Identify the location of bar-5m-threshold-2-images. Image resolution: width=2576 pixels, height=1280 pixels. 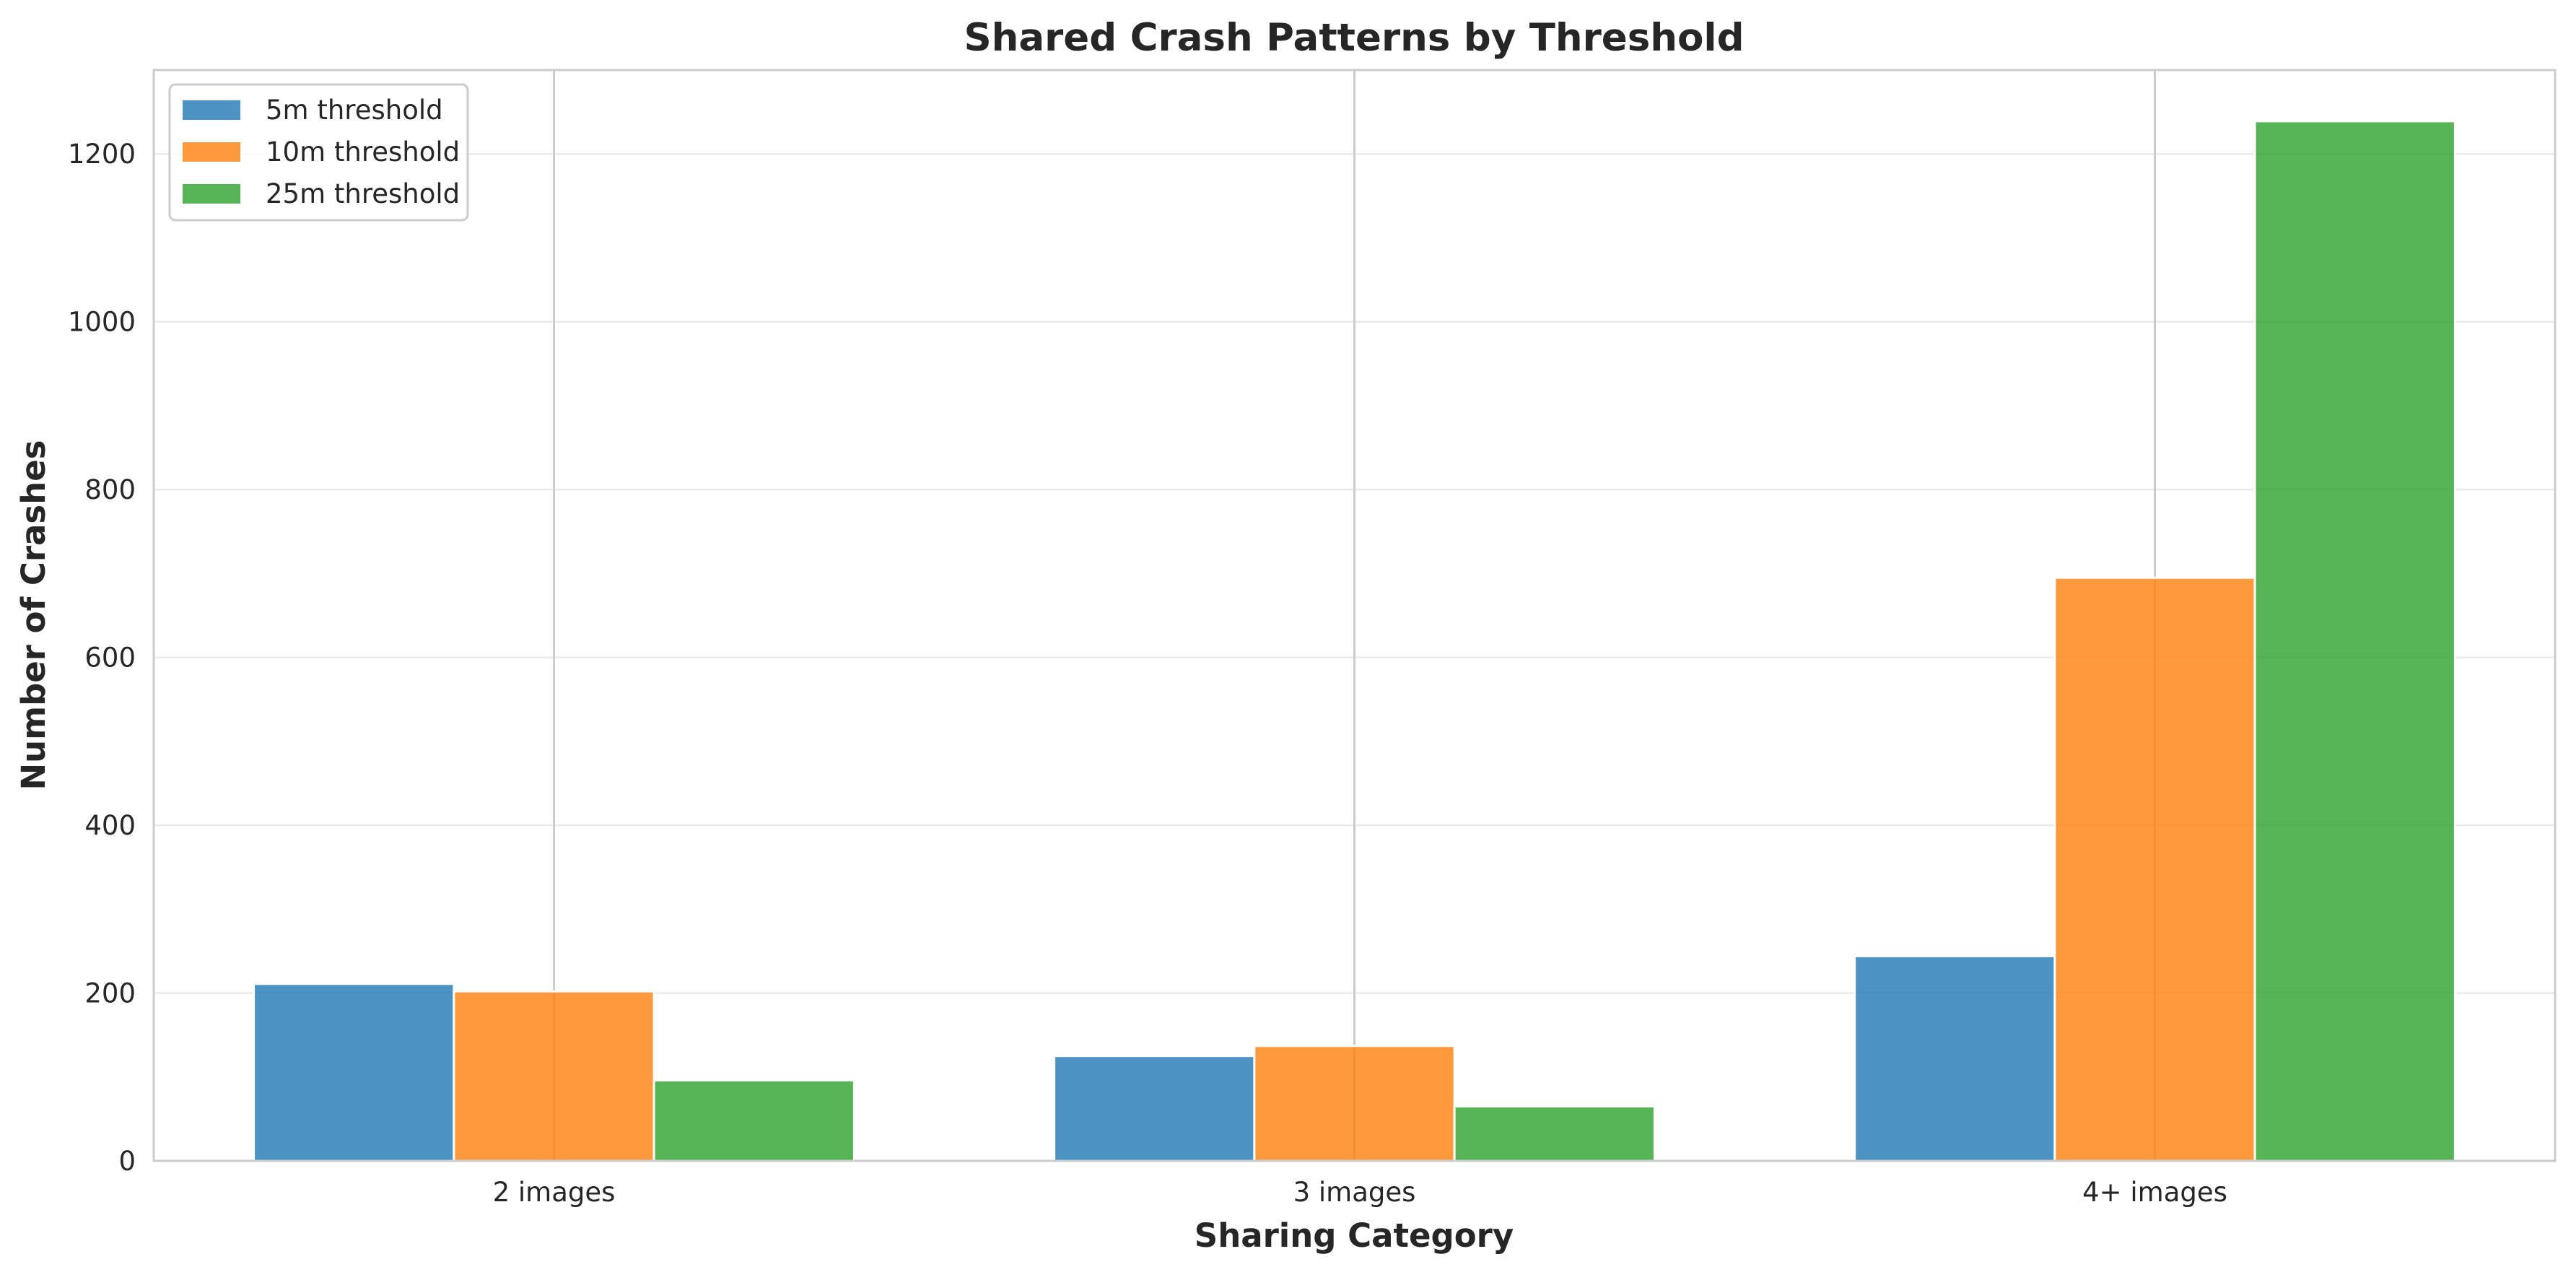
(354, 1072).